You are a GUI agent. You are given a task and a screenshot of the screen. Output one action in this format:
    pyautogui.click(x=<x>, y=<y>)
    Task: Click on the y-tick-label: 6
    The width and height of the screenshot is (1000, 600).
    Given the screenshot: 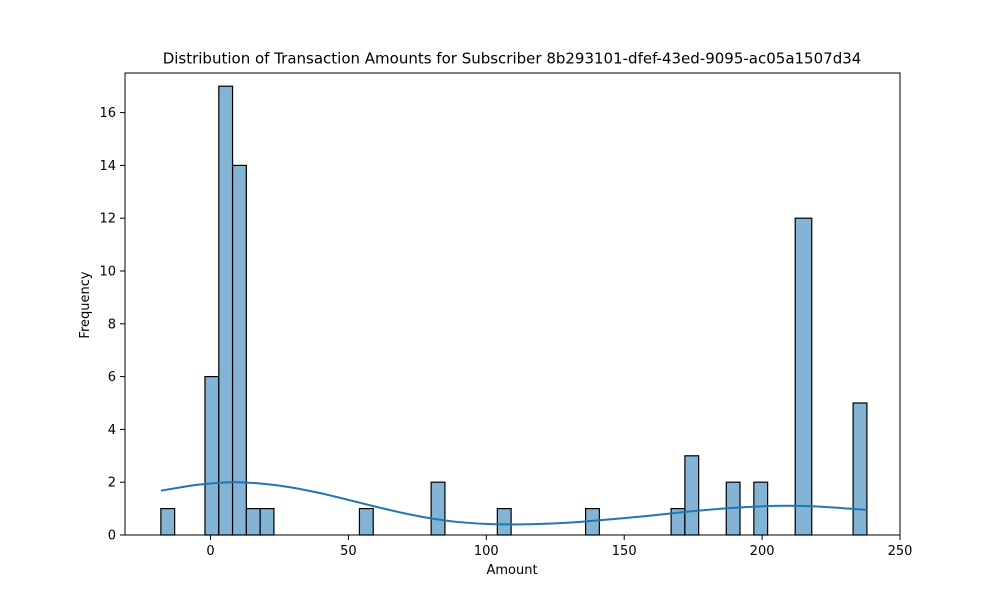 What is the action you would take?
    pyautogui.click(x=112, y=377)
    